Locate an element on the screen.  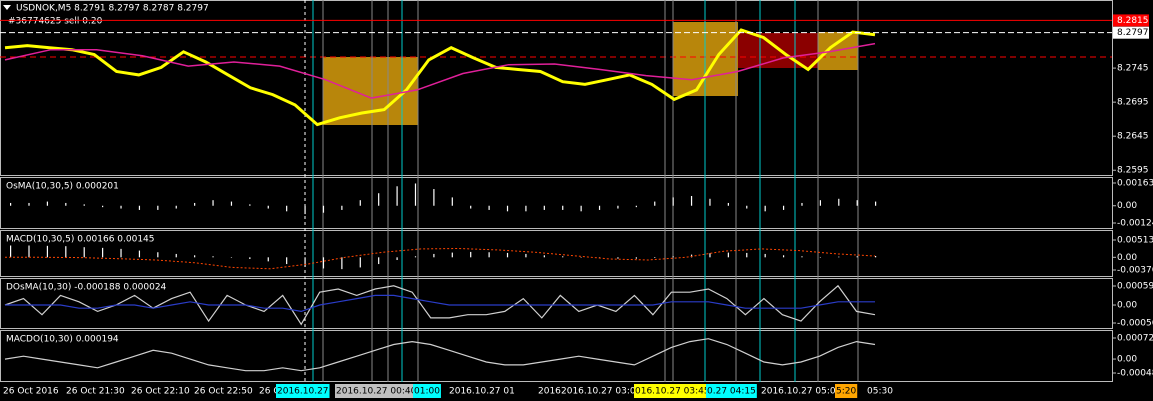
time-label: 2016.10.27 is located at coordinates (303, 392).